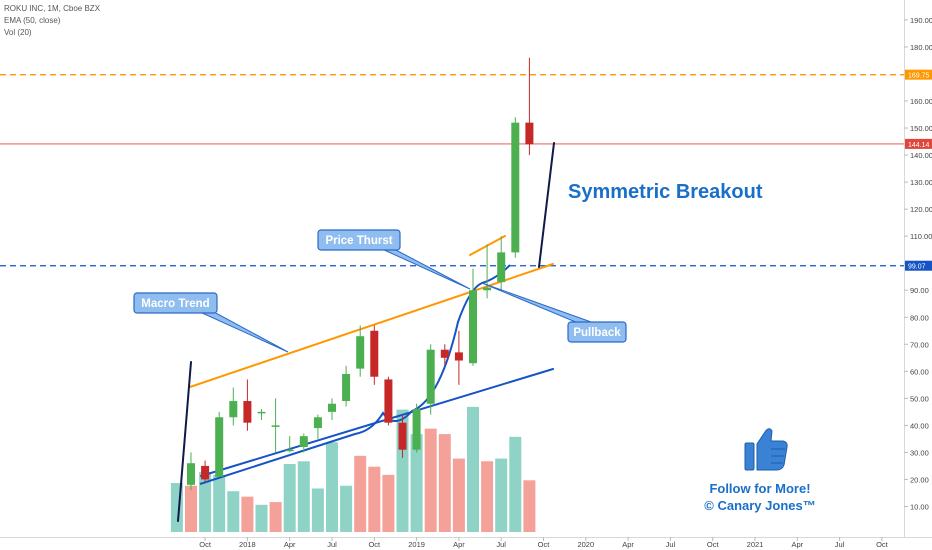  Describe the element at coordinates (18, 32) in the screenshot. I see `legend-volume: Vol (20)` at that location.